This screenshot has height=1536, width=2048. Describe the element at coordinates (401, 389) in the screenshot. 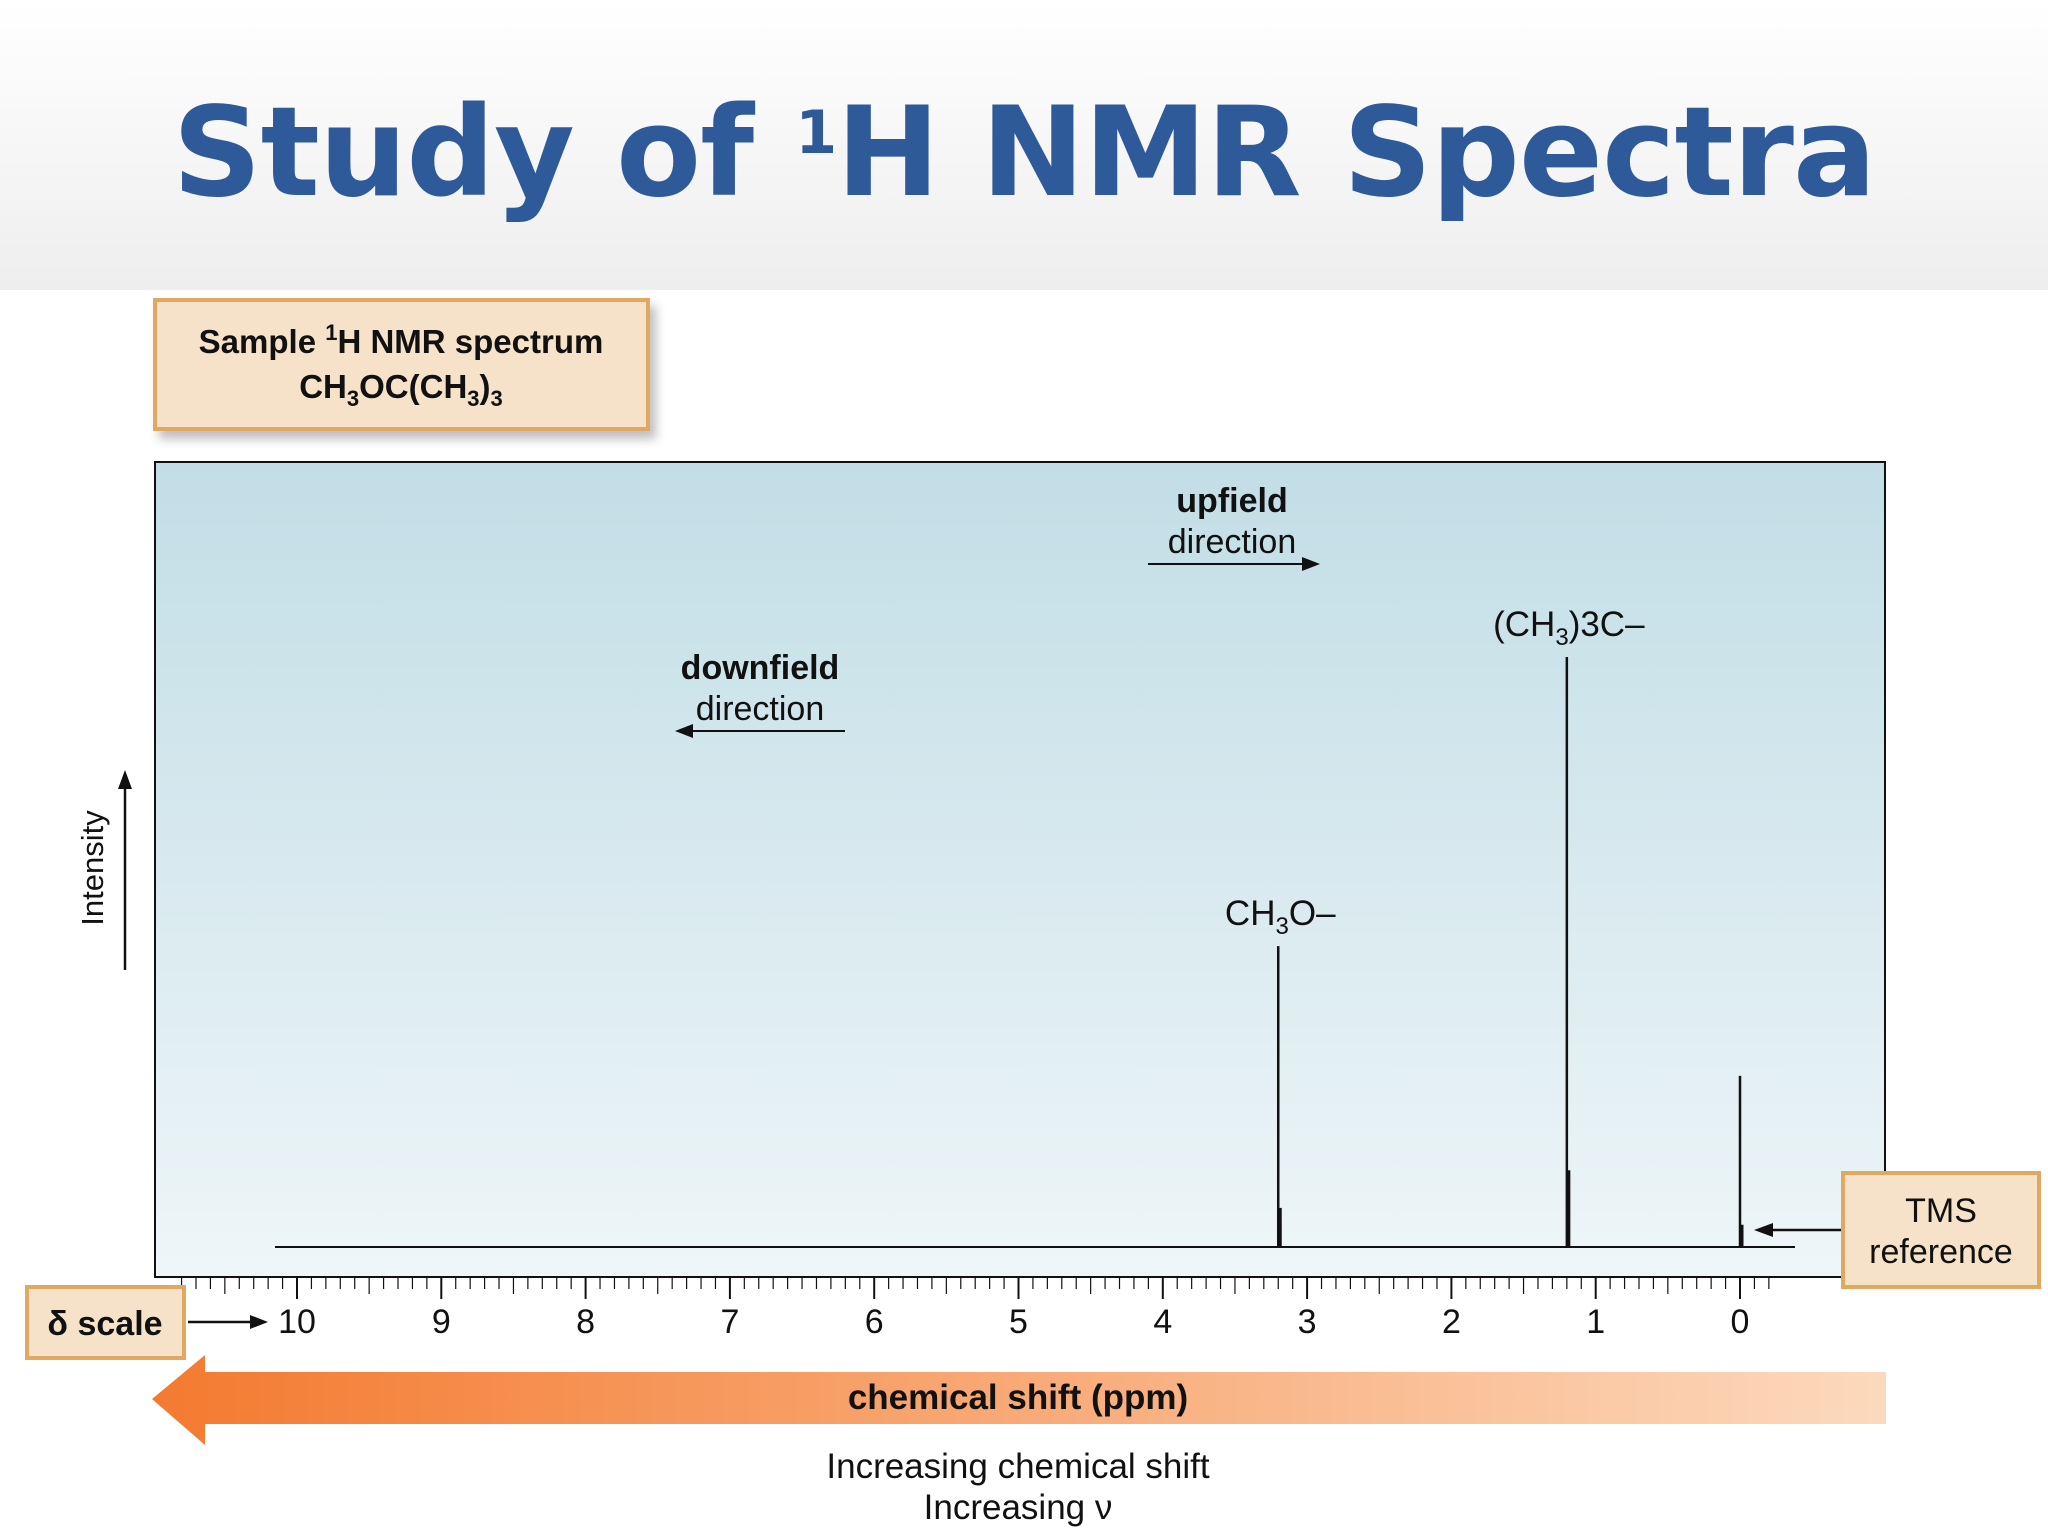

I see `sample-box-formula: CH3OC(CH3)3` at that location.